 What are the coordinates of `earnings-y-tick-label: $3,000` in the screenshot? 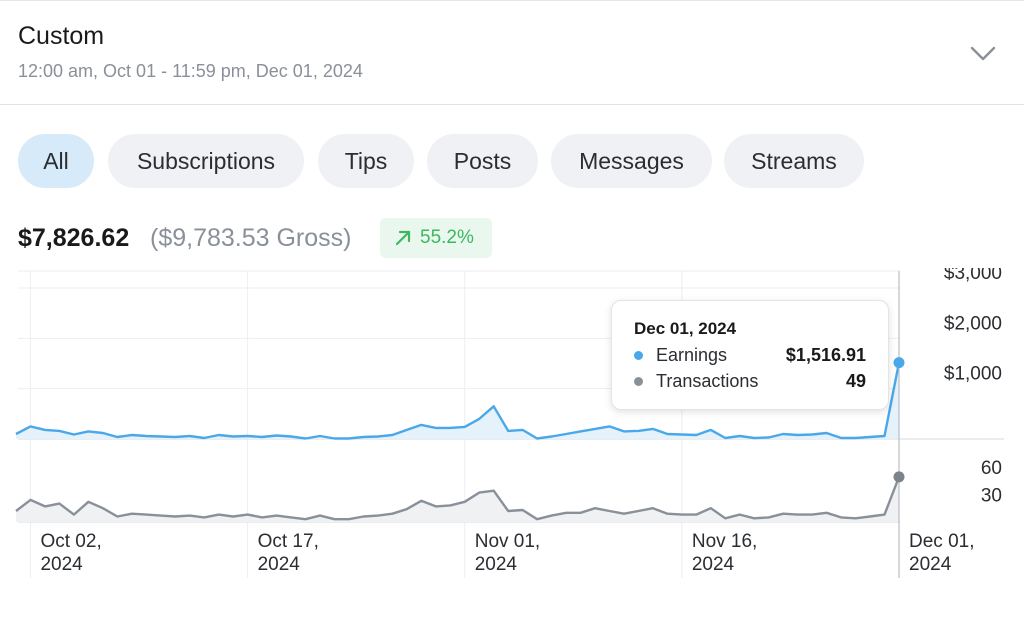 It's located at (973, 276).